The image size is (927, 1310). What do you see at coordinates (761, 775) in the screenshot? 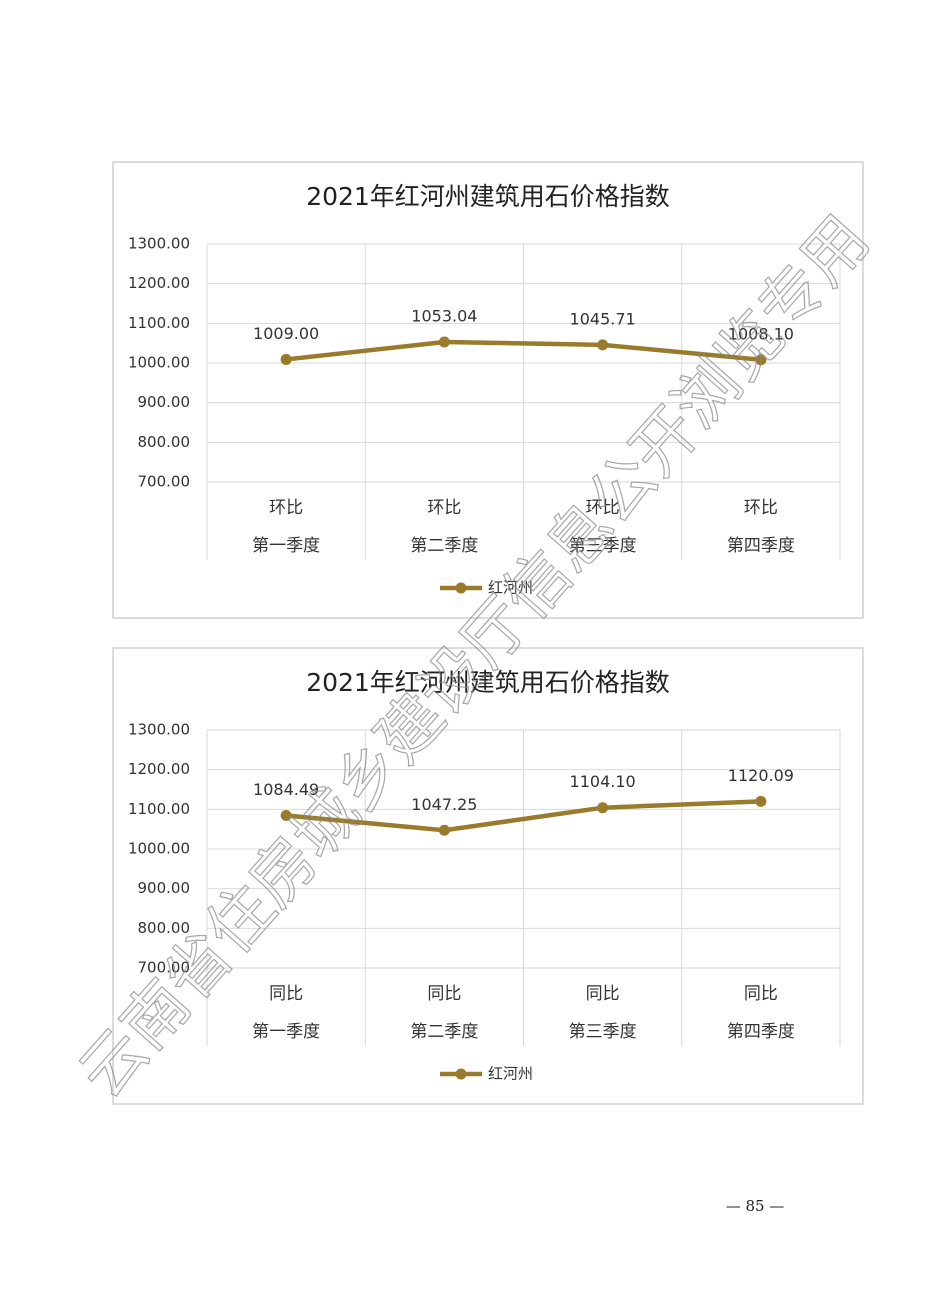
I see `data-label: 1120.09` at bounding box center [761, 775].